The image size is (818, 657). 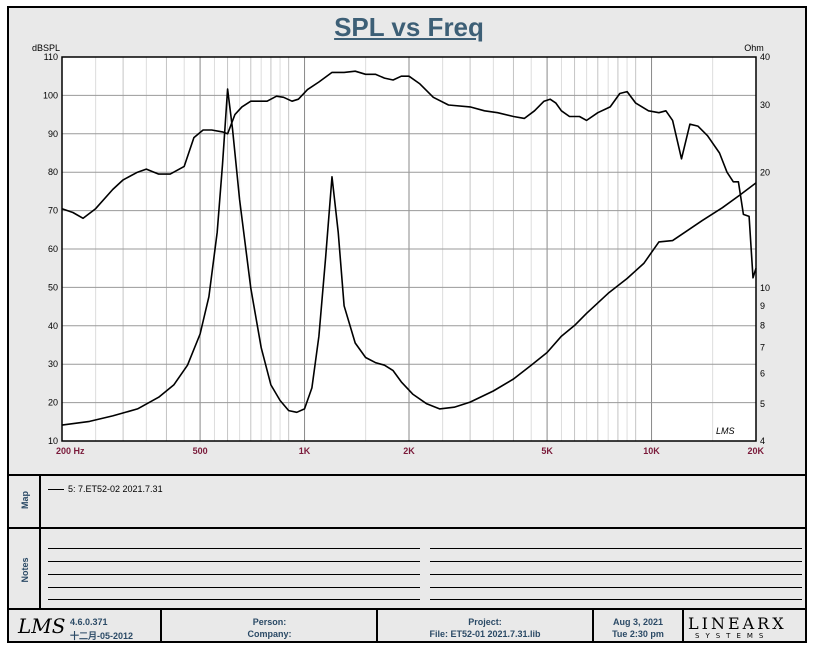 What do you see at coordinates (102, 636) in the screenshot?
I see `build-date-text: 十二月-05-2012` at bounding box center [102, 636].